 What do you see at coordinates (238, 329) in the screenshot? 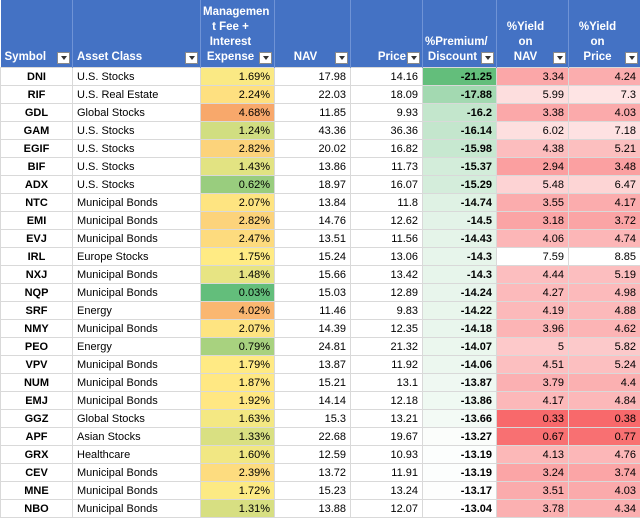
I see `fee-cell: 2.07%` at bounding box center [238, 329].